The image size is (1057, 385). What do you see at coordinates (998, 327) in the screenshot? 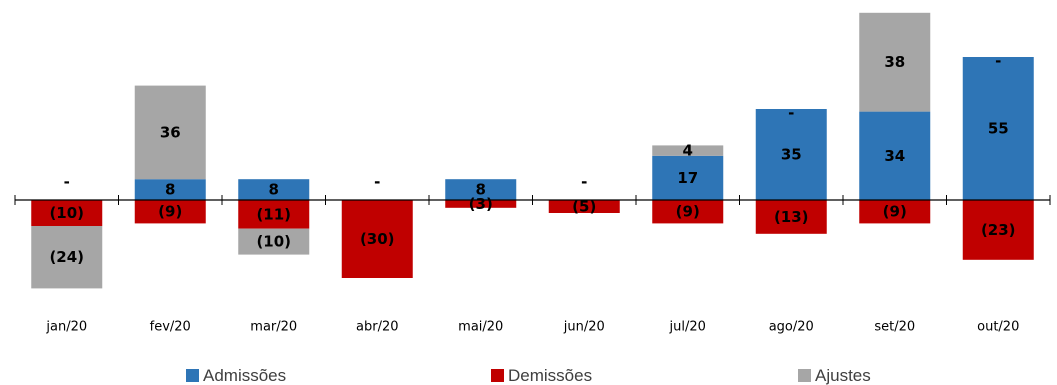
I see `tick-label-out-20: out/20` at bounding box center [998, 327].